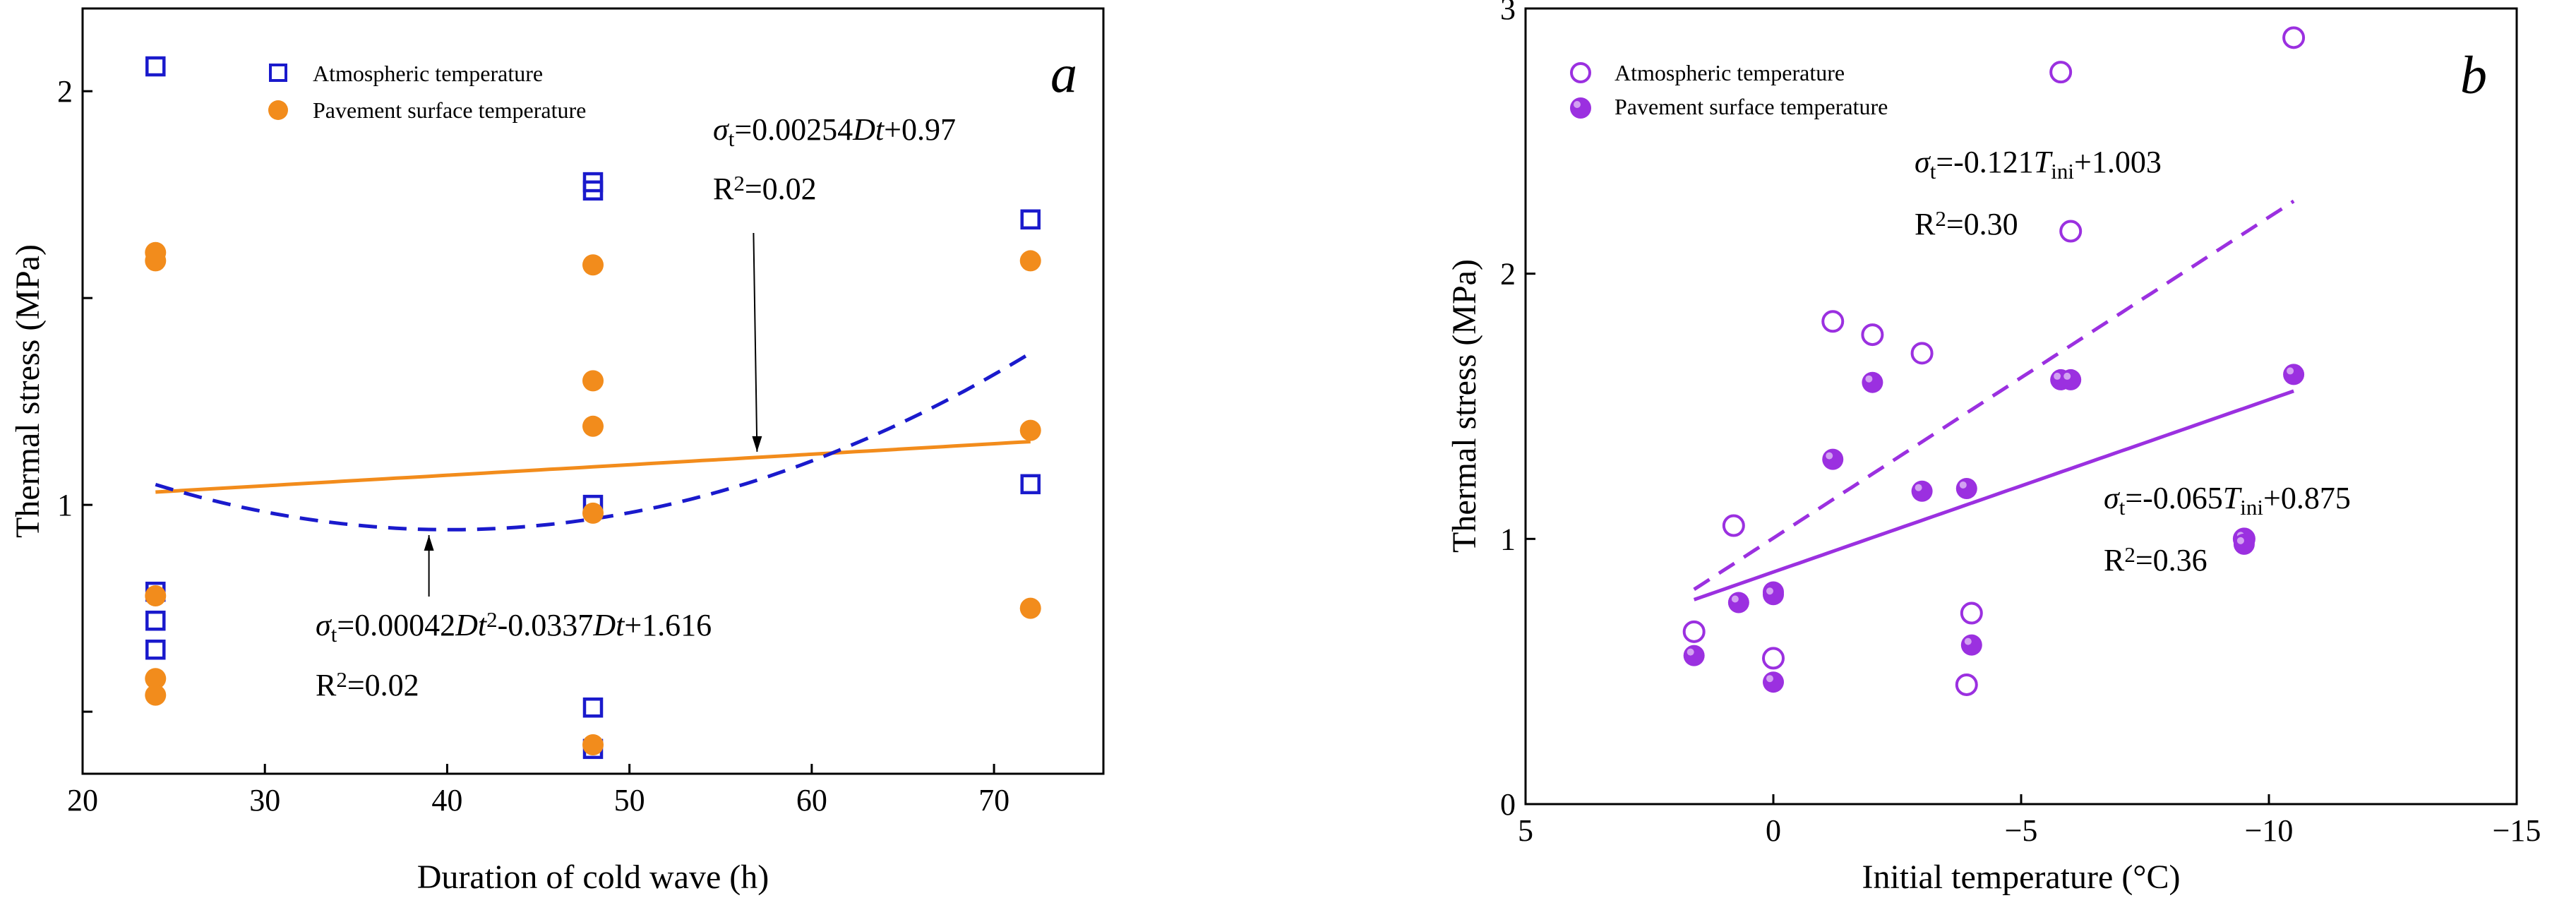  What do you see at coordinates (2227, 500) in the screenshot?
I see `fit-equation-pavement-b: σt=-0.065Tini+0.875` at bounding box center [2227, 500].